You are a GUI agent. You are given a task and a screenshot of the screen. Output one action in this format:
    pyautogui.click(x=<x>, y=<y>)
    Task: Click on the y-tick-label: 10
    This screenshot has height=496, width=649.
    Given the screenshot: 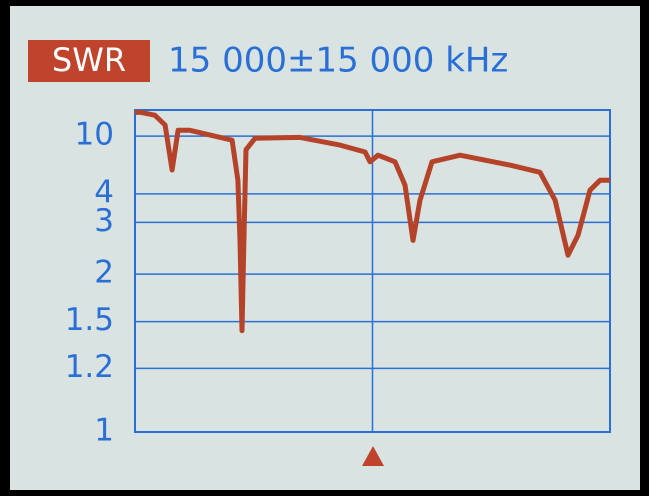 What is the action you would take?
    pyautogui.click(x=94, y=135)
    